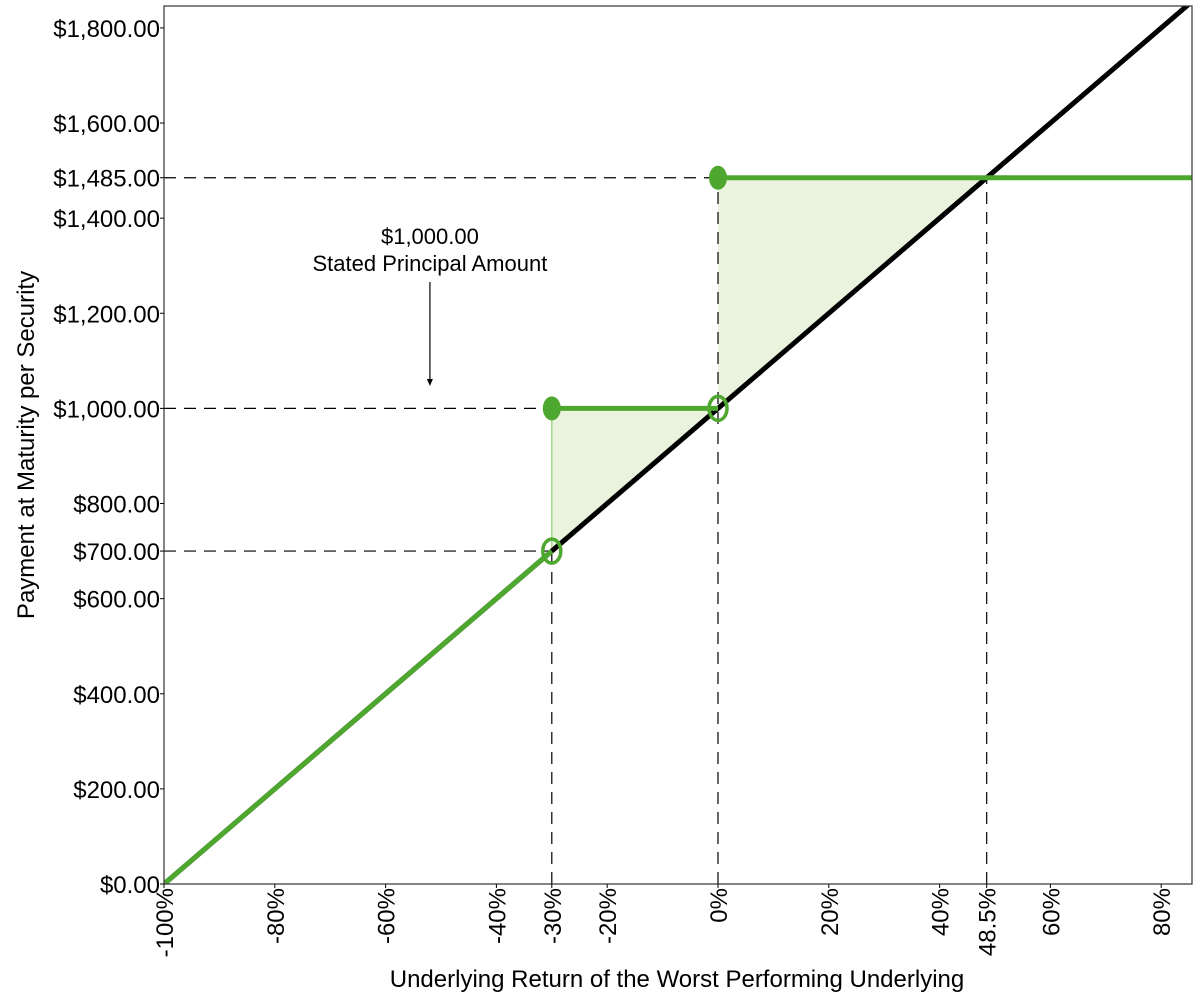 This screenshot has width=1200, height=1005. Describe the element at coordinates (165, 922) in the screenshot. I see `x-tick-label: -100%` at that location.